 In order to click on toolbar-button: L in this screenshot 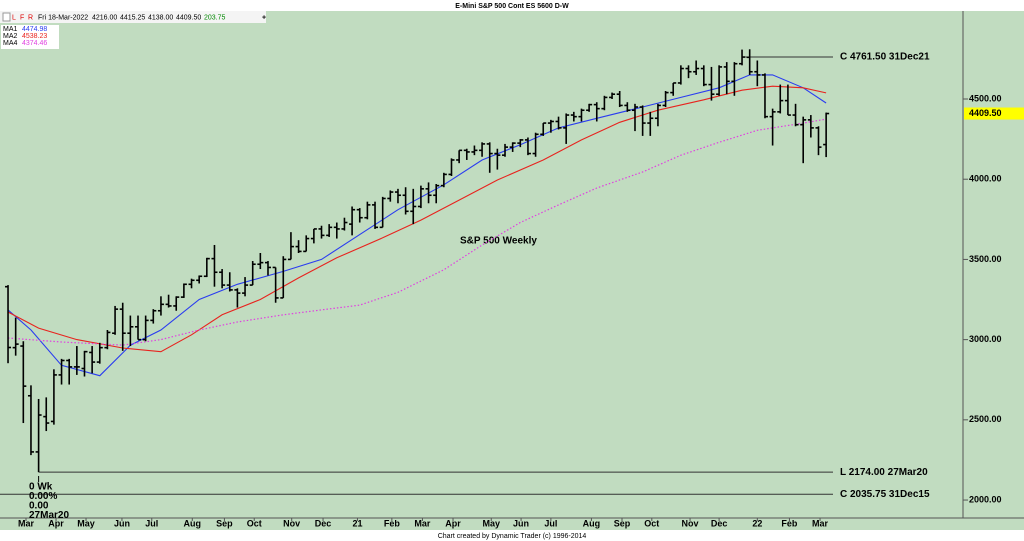, I will do `click(14, 17)`.